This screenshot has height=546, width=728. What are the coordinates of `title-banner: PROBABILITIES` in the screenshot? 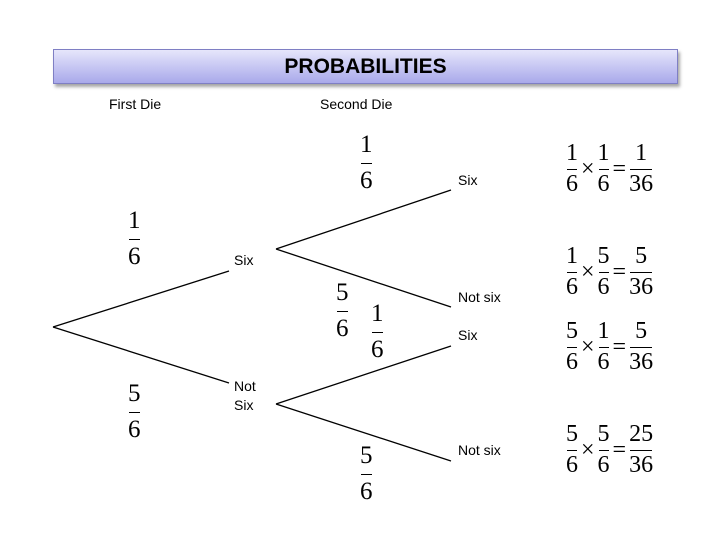 It's located at (365, 66).